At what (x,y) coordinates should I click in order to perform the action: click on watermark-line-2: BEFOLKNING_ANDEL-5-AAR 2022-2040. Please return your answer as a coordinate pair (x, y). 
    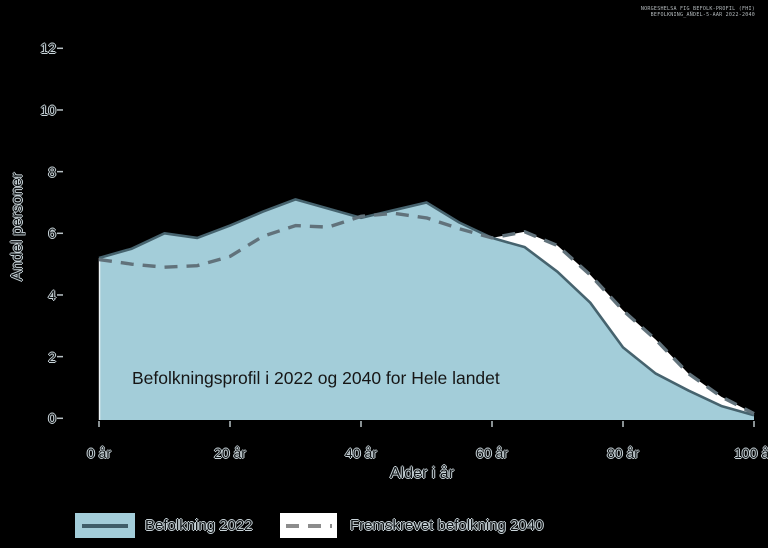
    Looking at the image, I should click on (702, 15).